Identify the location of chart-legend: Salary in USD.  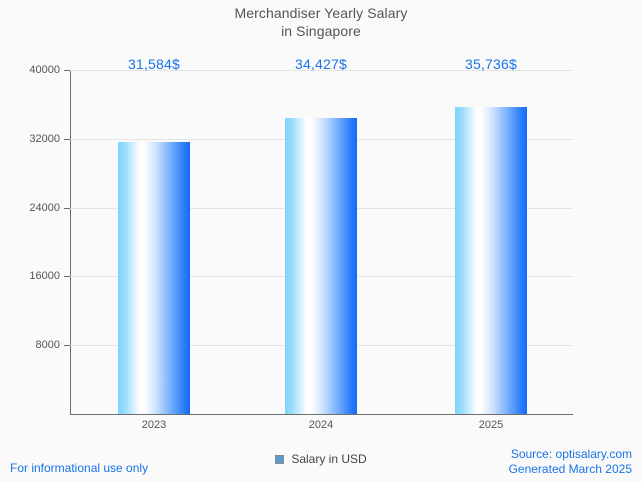
(321, 459).